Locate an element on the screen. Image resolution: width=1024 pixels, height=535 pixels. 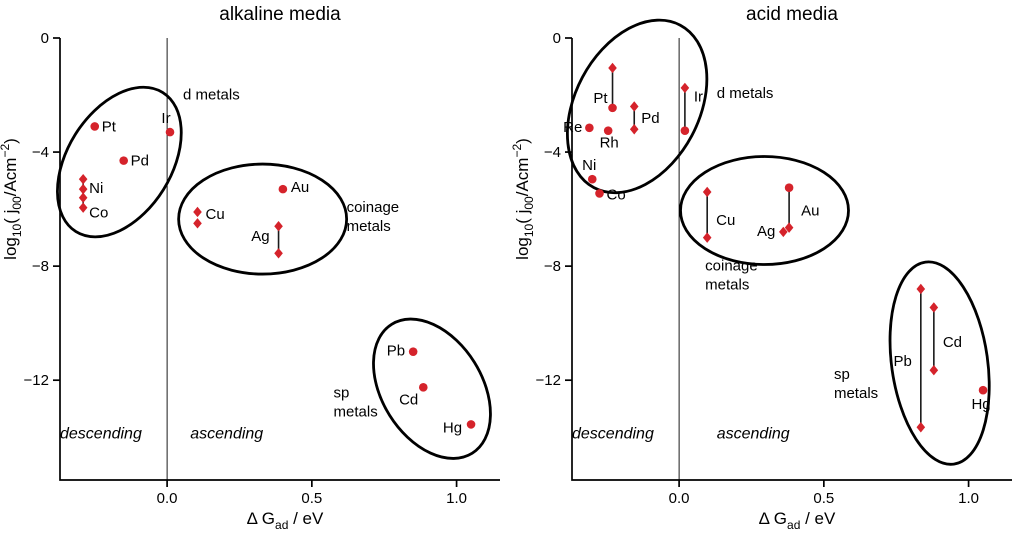
marker-Rh is located at coordinates (608, 130).